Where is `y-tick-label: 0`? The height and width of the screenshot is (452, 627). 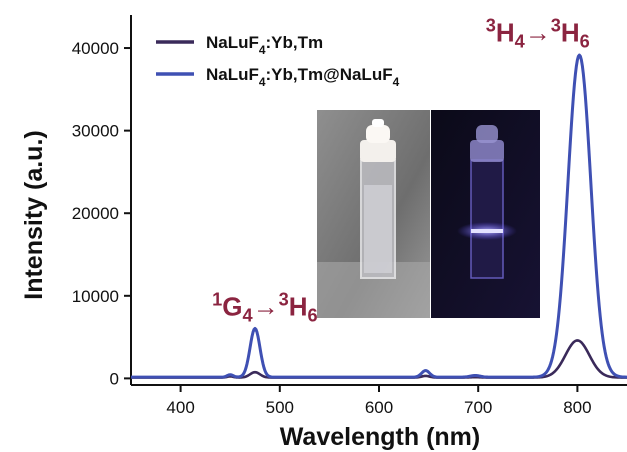 y-tick-label: 0 is located at coordinates (114, 378).